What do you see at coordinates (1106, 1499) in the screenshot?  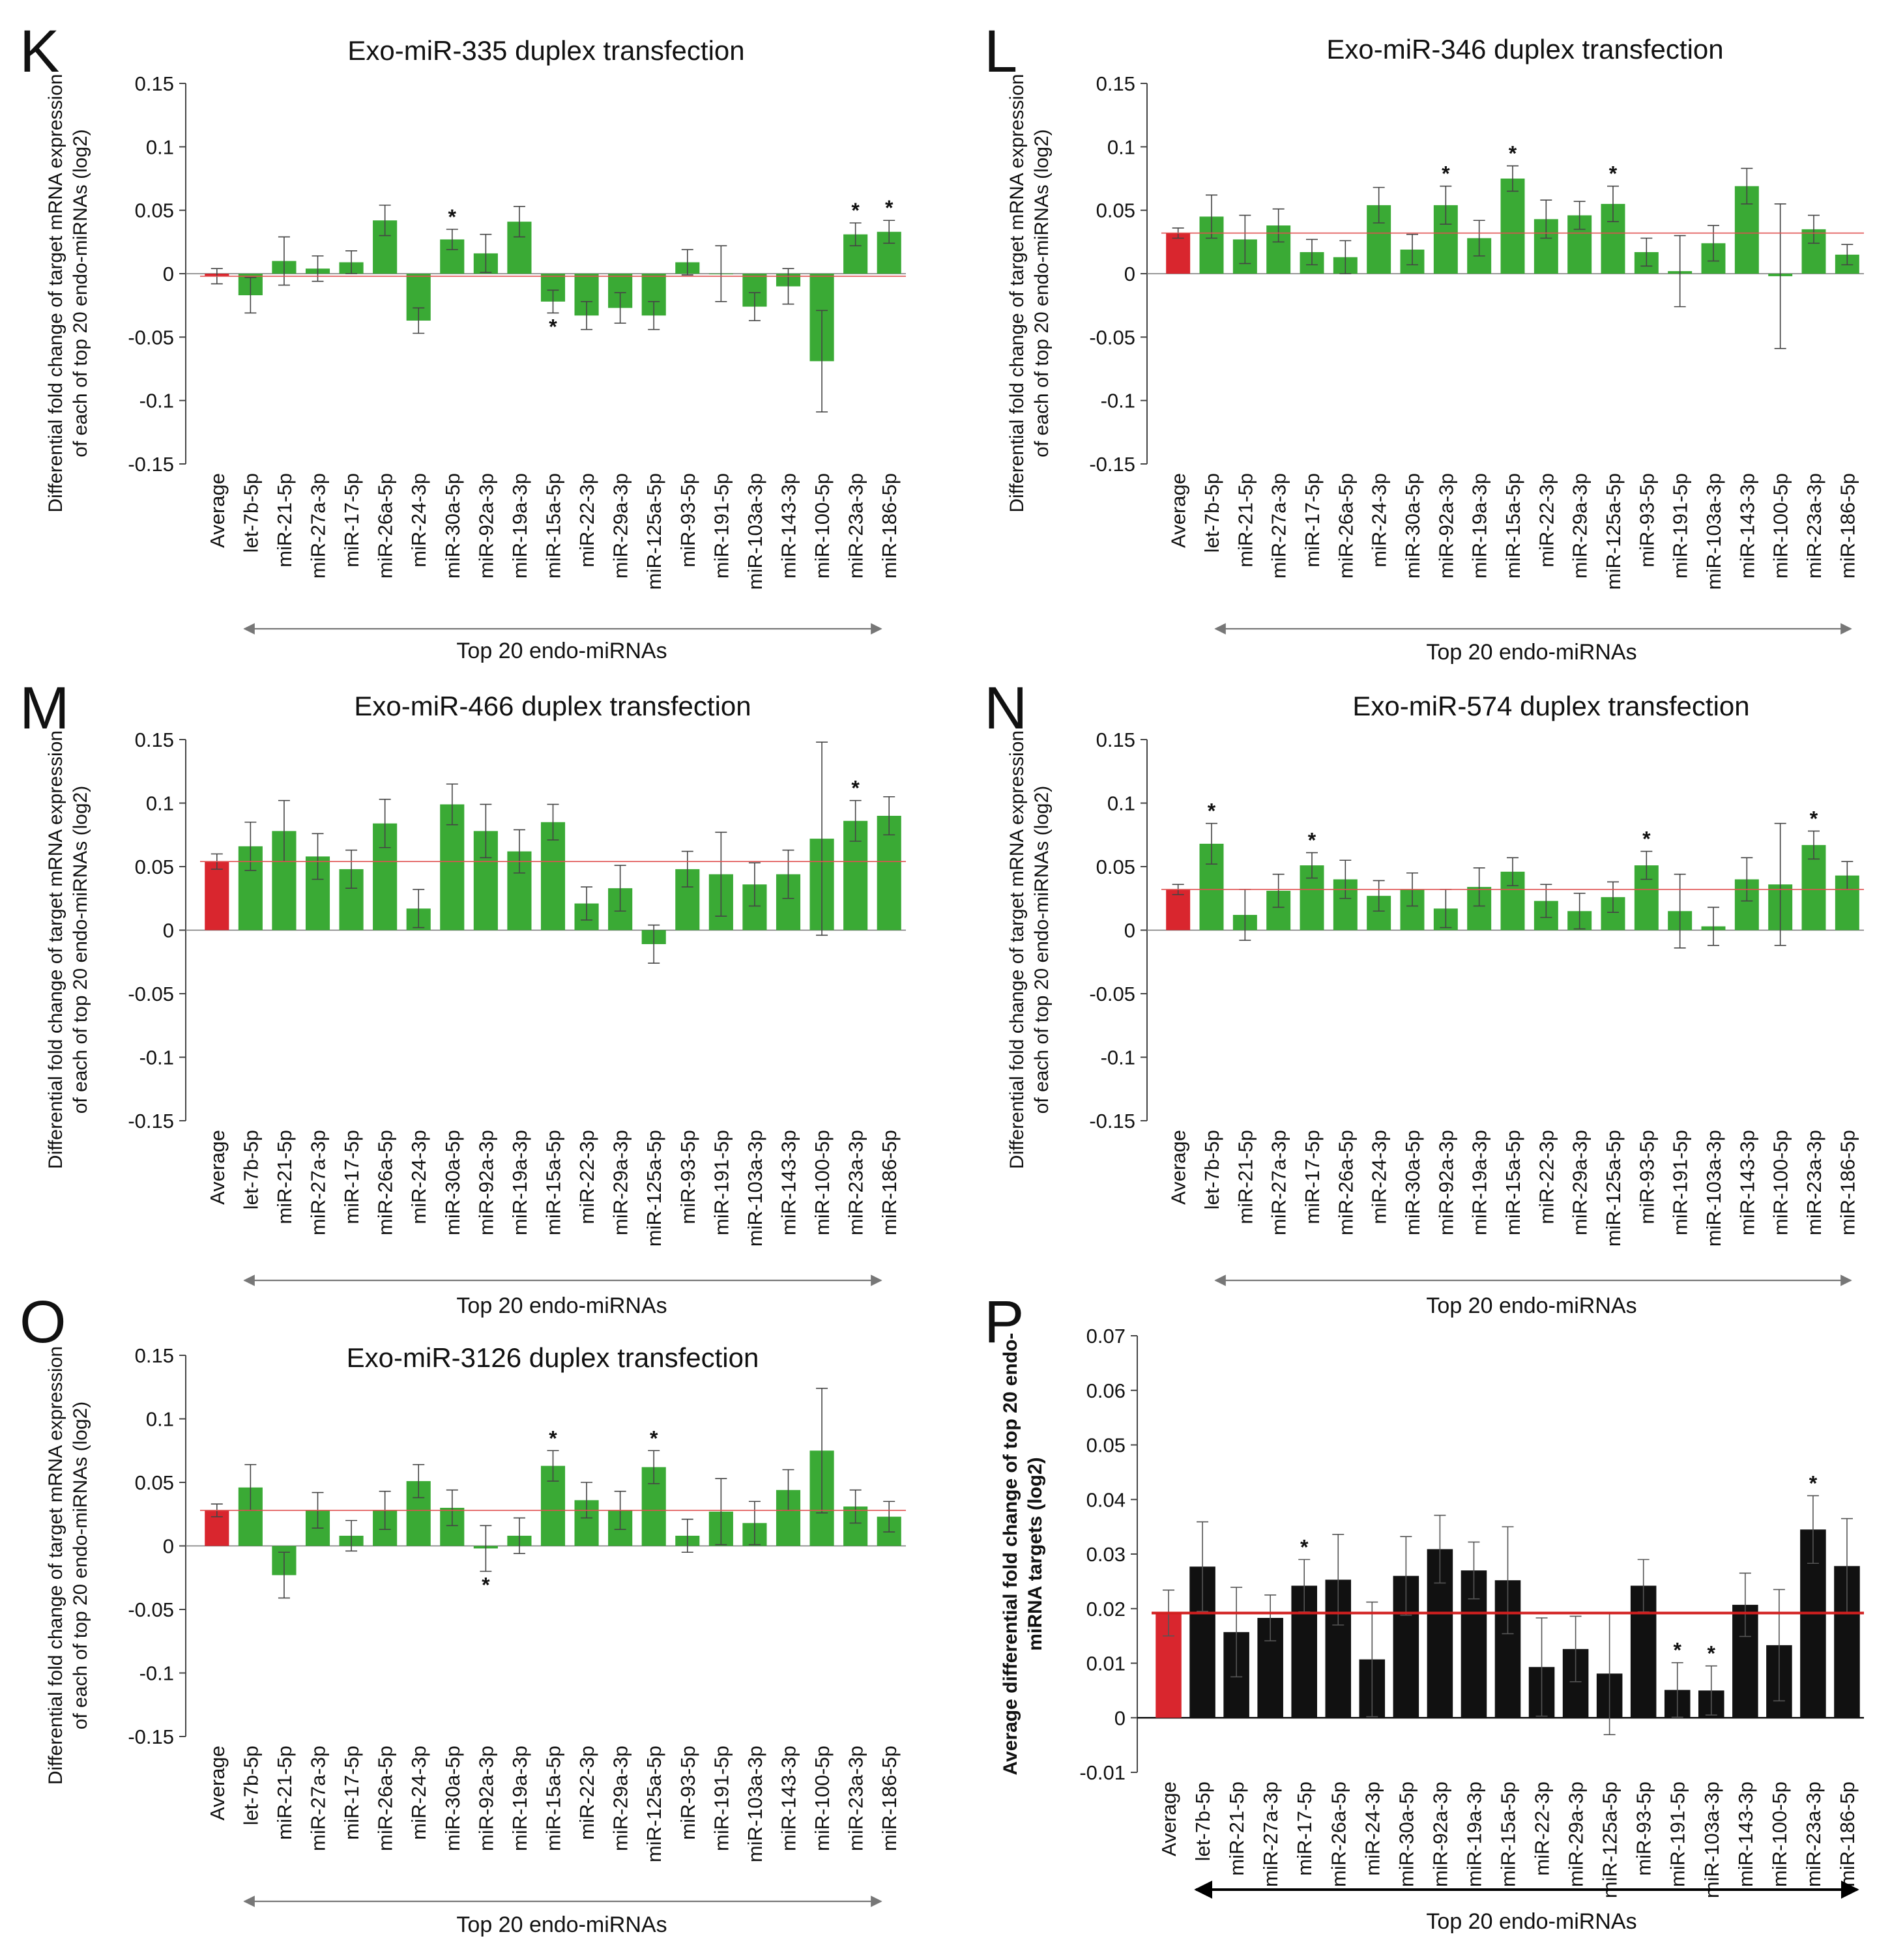 I see `y-tick-label: 0.04` at bounding box center [1106, 1499].